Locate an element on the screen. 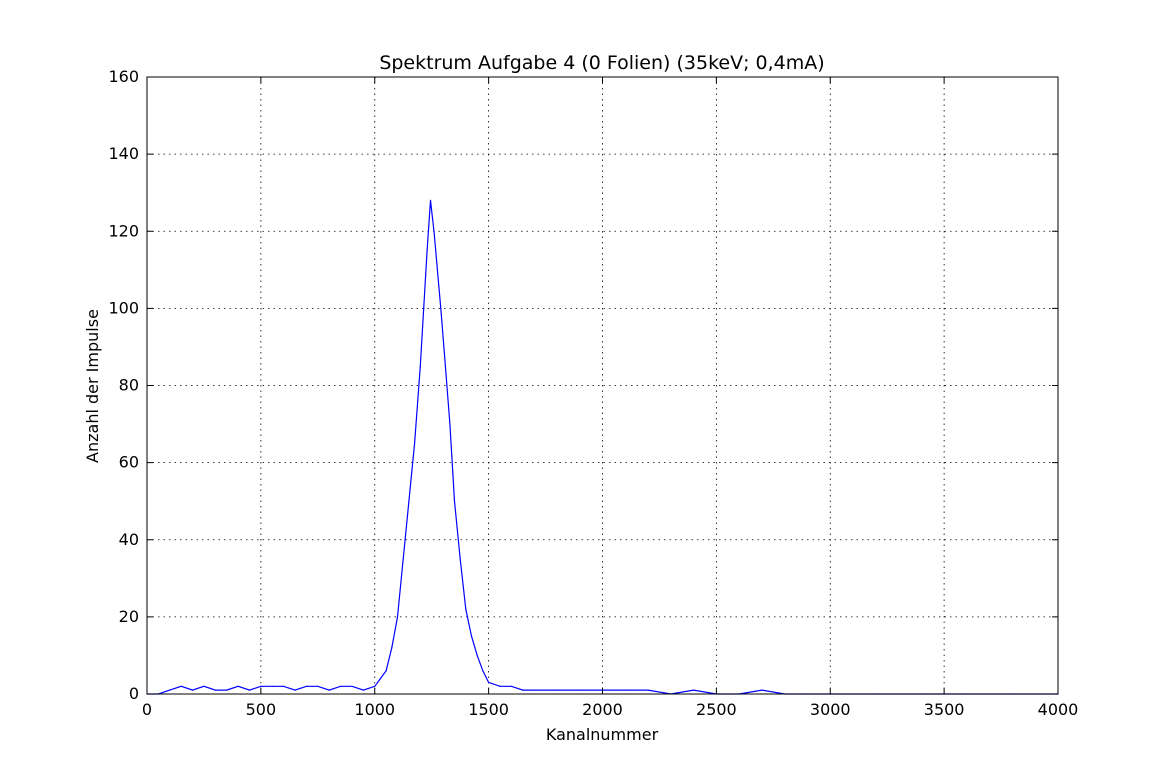 The width and height of the screenshot is (1175, 772). y-tick-label: 160 is located at coordinates (123, 76).